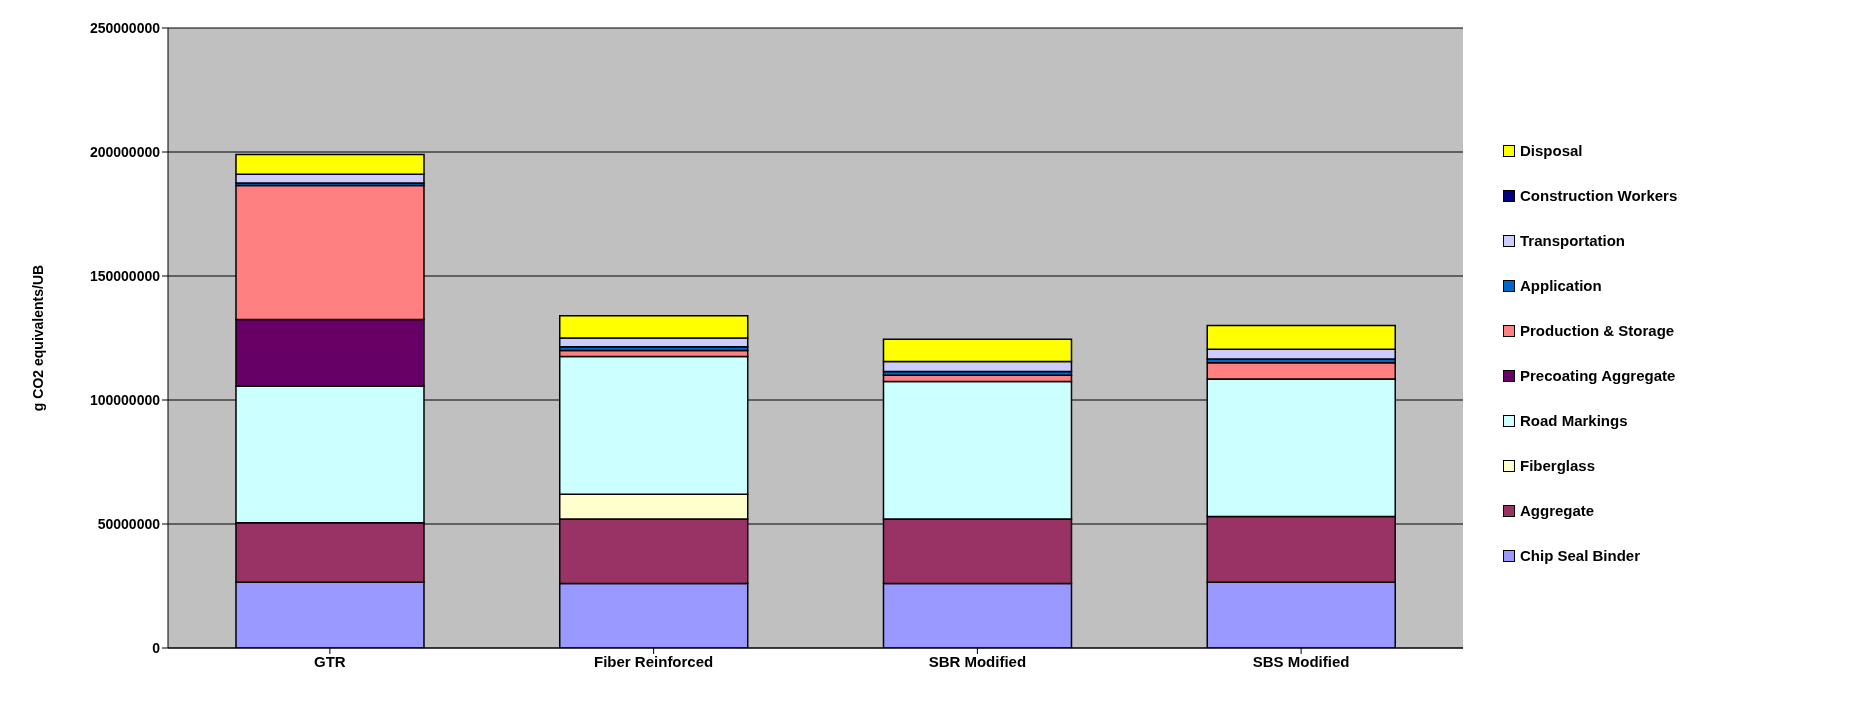  I want to click on y-tick-label: 100000000, so click(125, 399).